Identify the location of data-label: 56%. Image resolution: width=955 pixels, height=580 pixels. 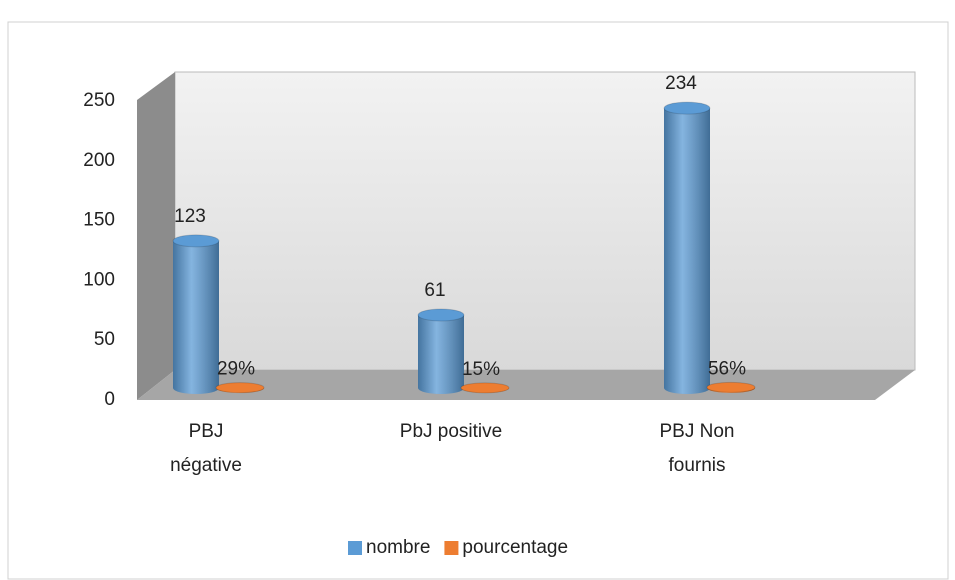
(727, 368).